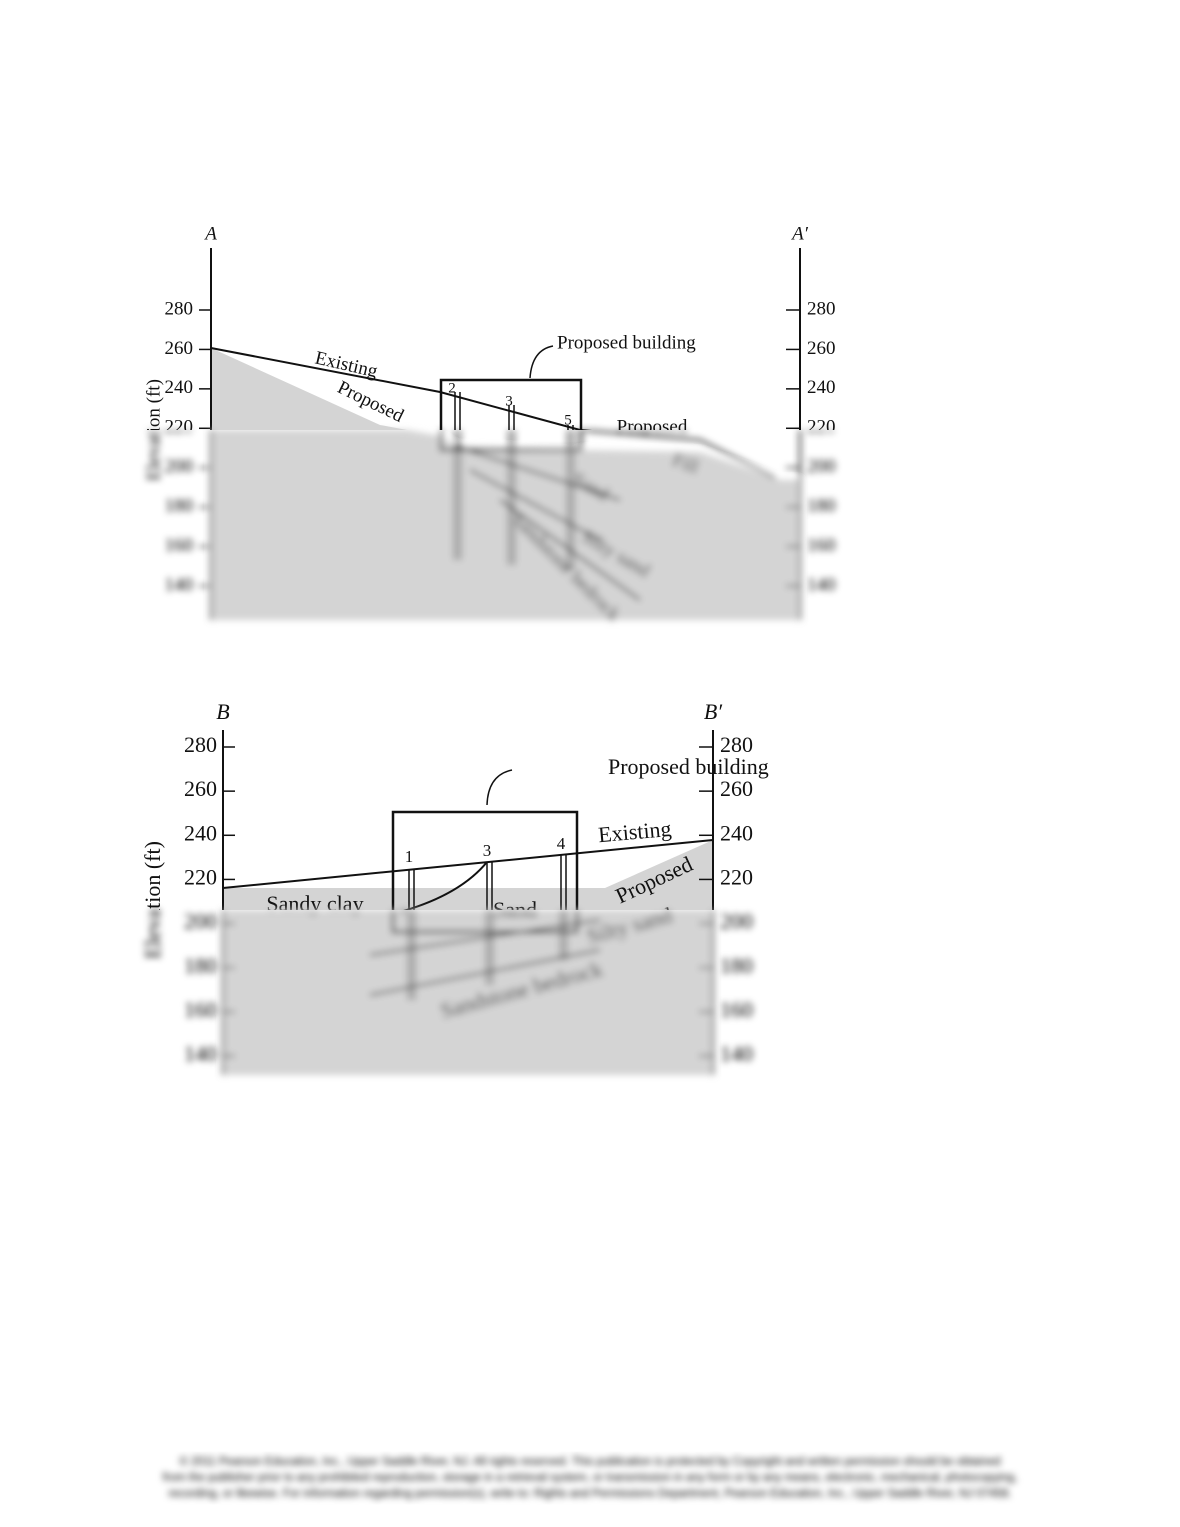  Describe the element at coordinates (452, 388) in the screenshot. I see `boring-label: 2` at that location.